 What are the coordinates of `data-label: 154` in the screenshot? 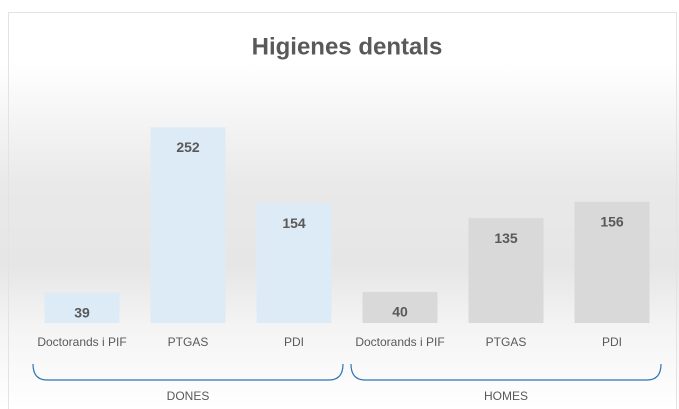 It's located at (294, 223).